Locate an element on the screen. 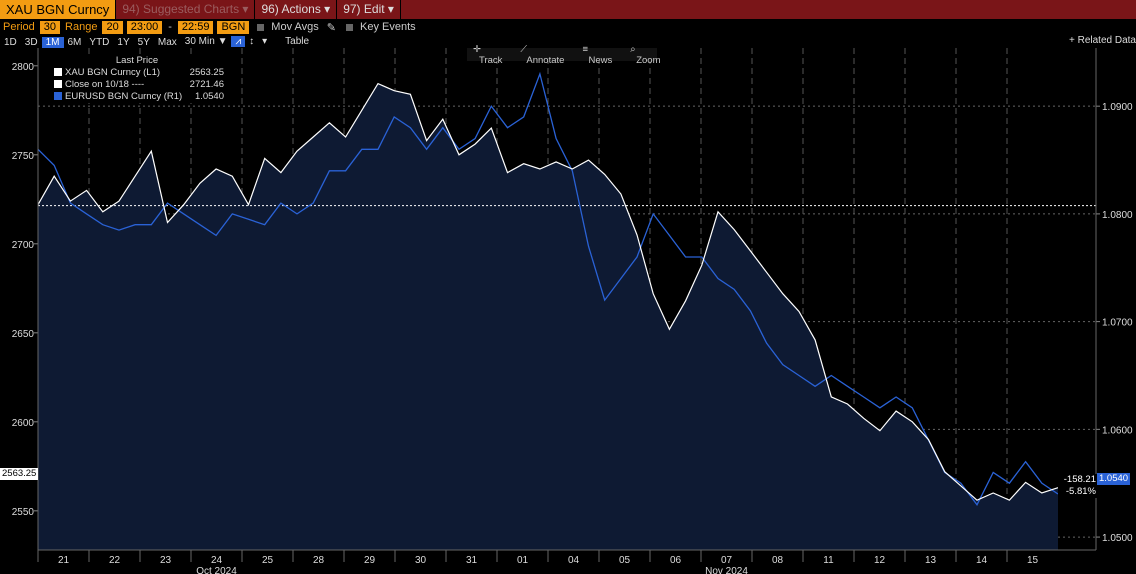 The width and height of the screenshot is (1136, 574). line-chart-icon: ⩘ is located at coordinates (238, 41).